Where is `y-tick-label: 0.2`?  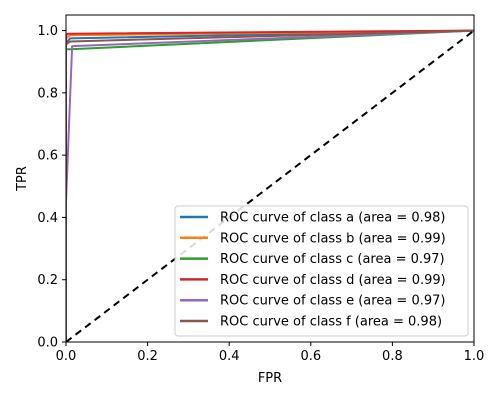
y-tick-label: 0.2 is located at coordinates (47, 280).